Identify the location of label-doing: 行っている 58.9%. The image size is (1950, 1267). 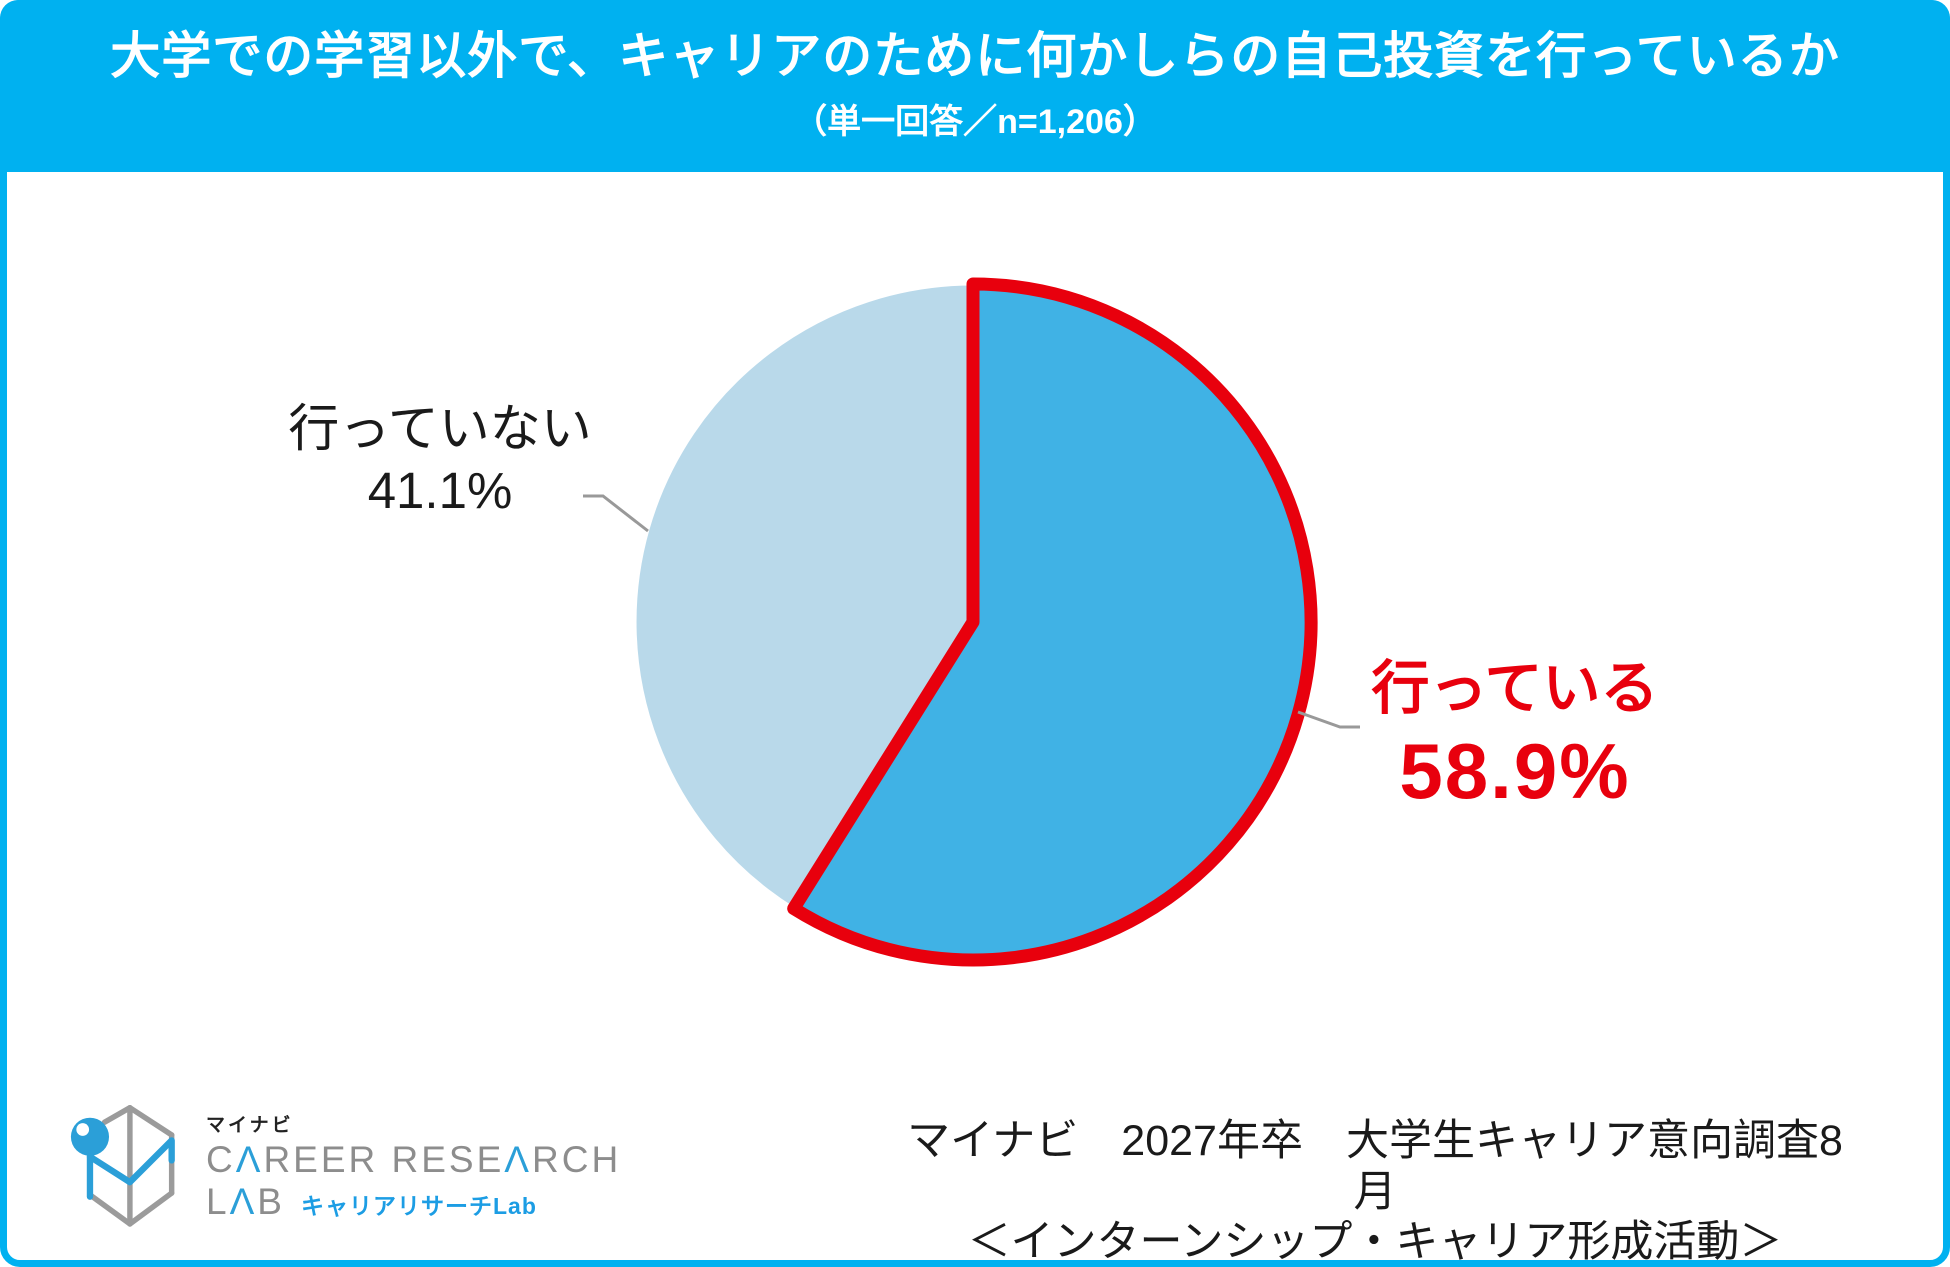
(1515, 735).